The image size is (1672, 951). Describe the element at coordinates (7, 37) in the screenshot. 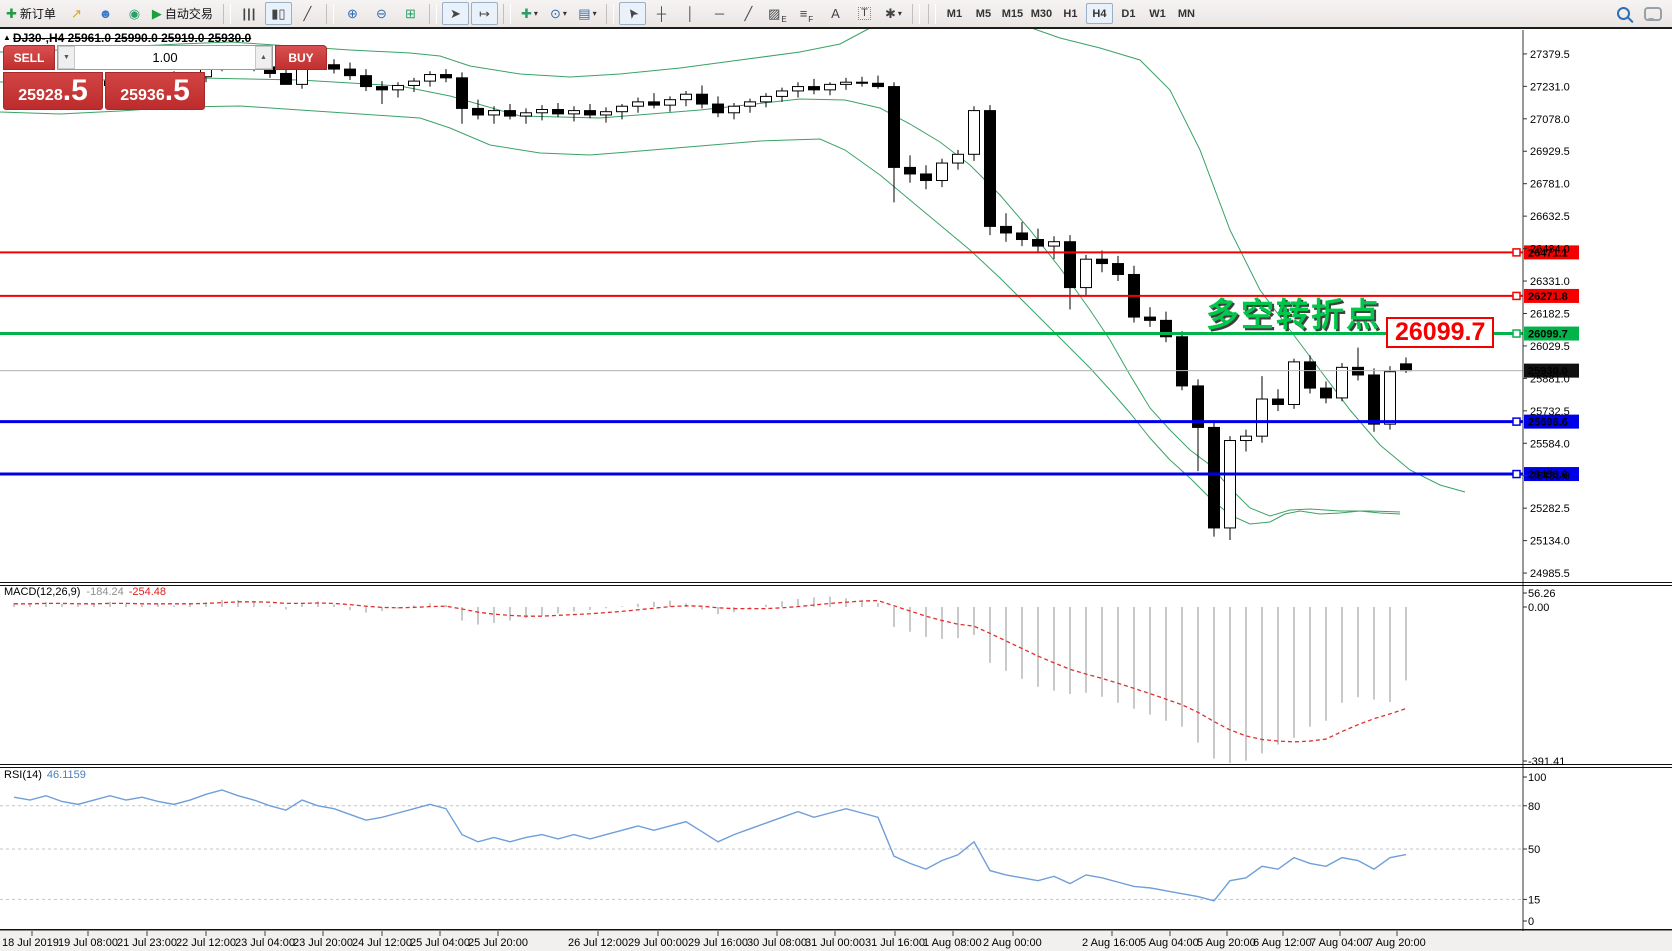

I see `collapse-triangle-icon: ▲` at that location.